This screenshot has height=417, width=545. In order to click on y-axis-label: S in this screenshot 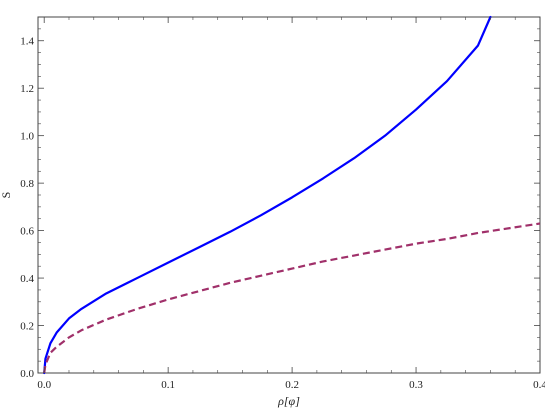, I will do `click(6, 195)`.